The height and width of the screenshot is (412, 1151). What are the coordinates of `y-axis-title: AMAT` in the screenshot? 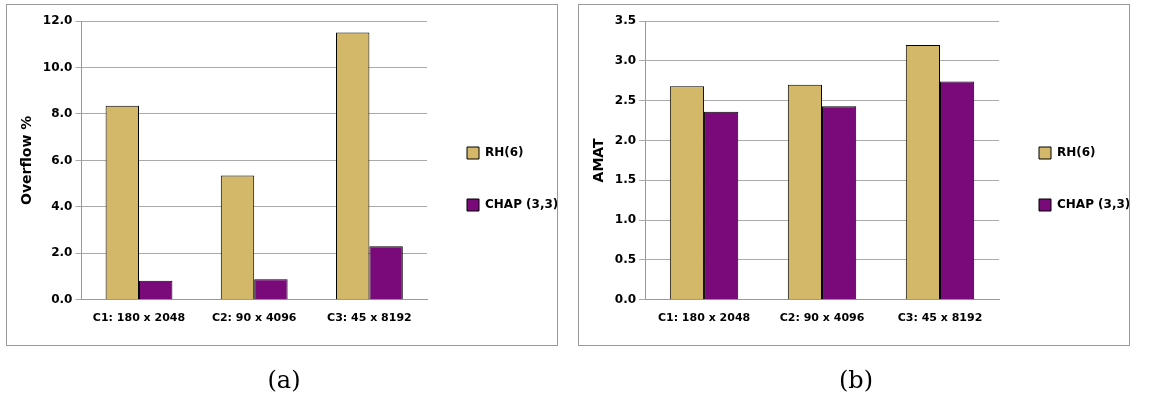 It's located at (598, 160).